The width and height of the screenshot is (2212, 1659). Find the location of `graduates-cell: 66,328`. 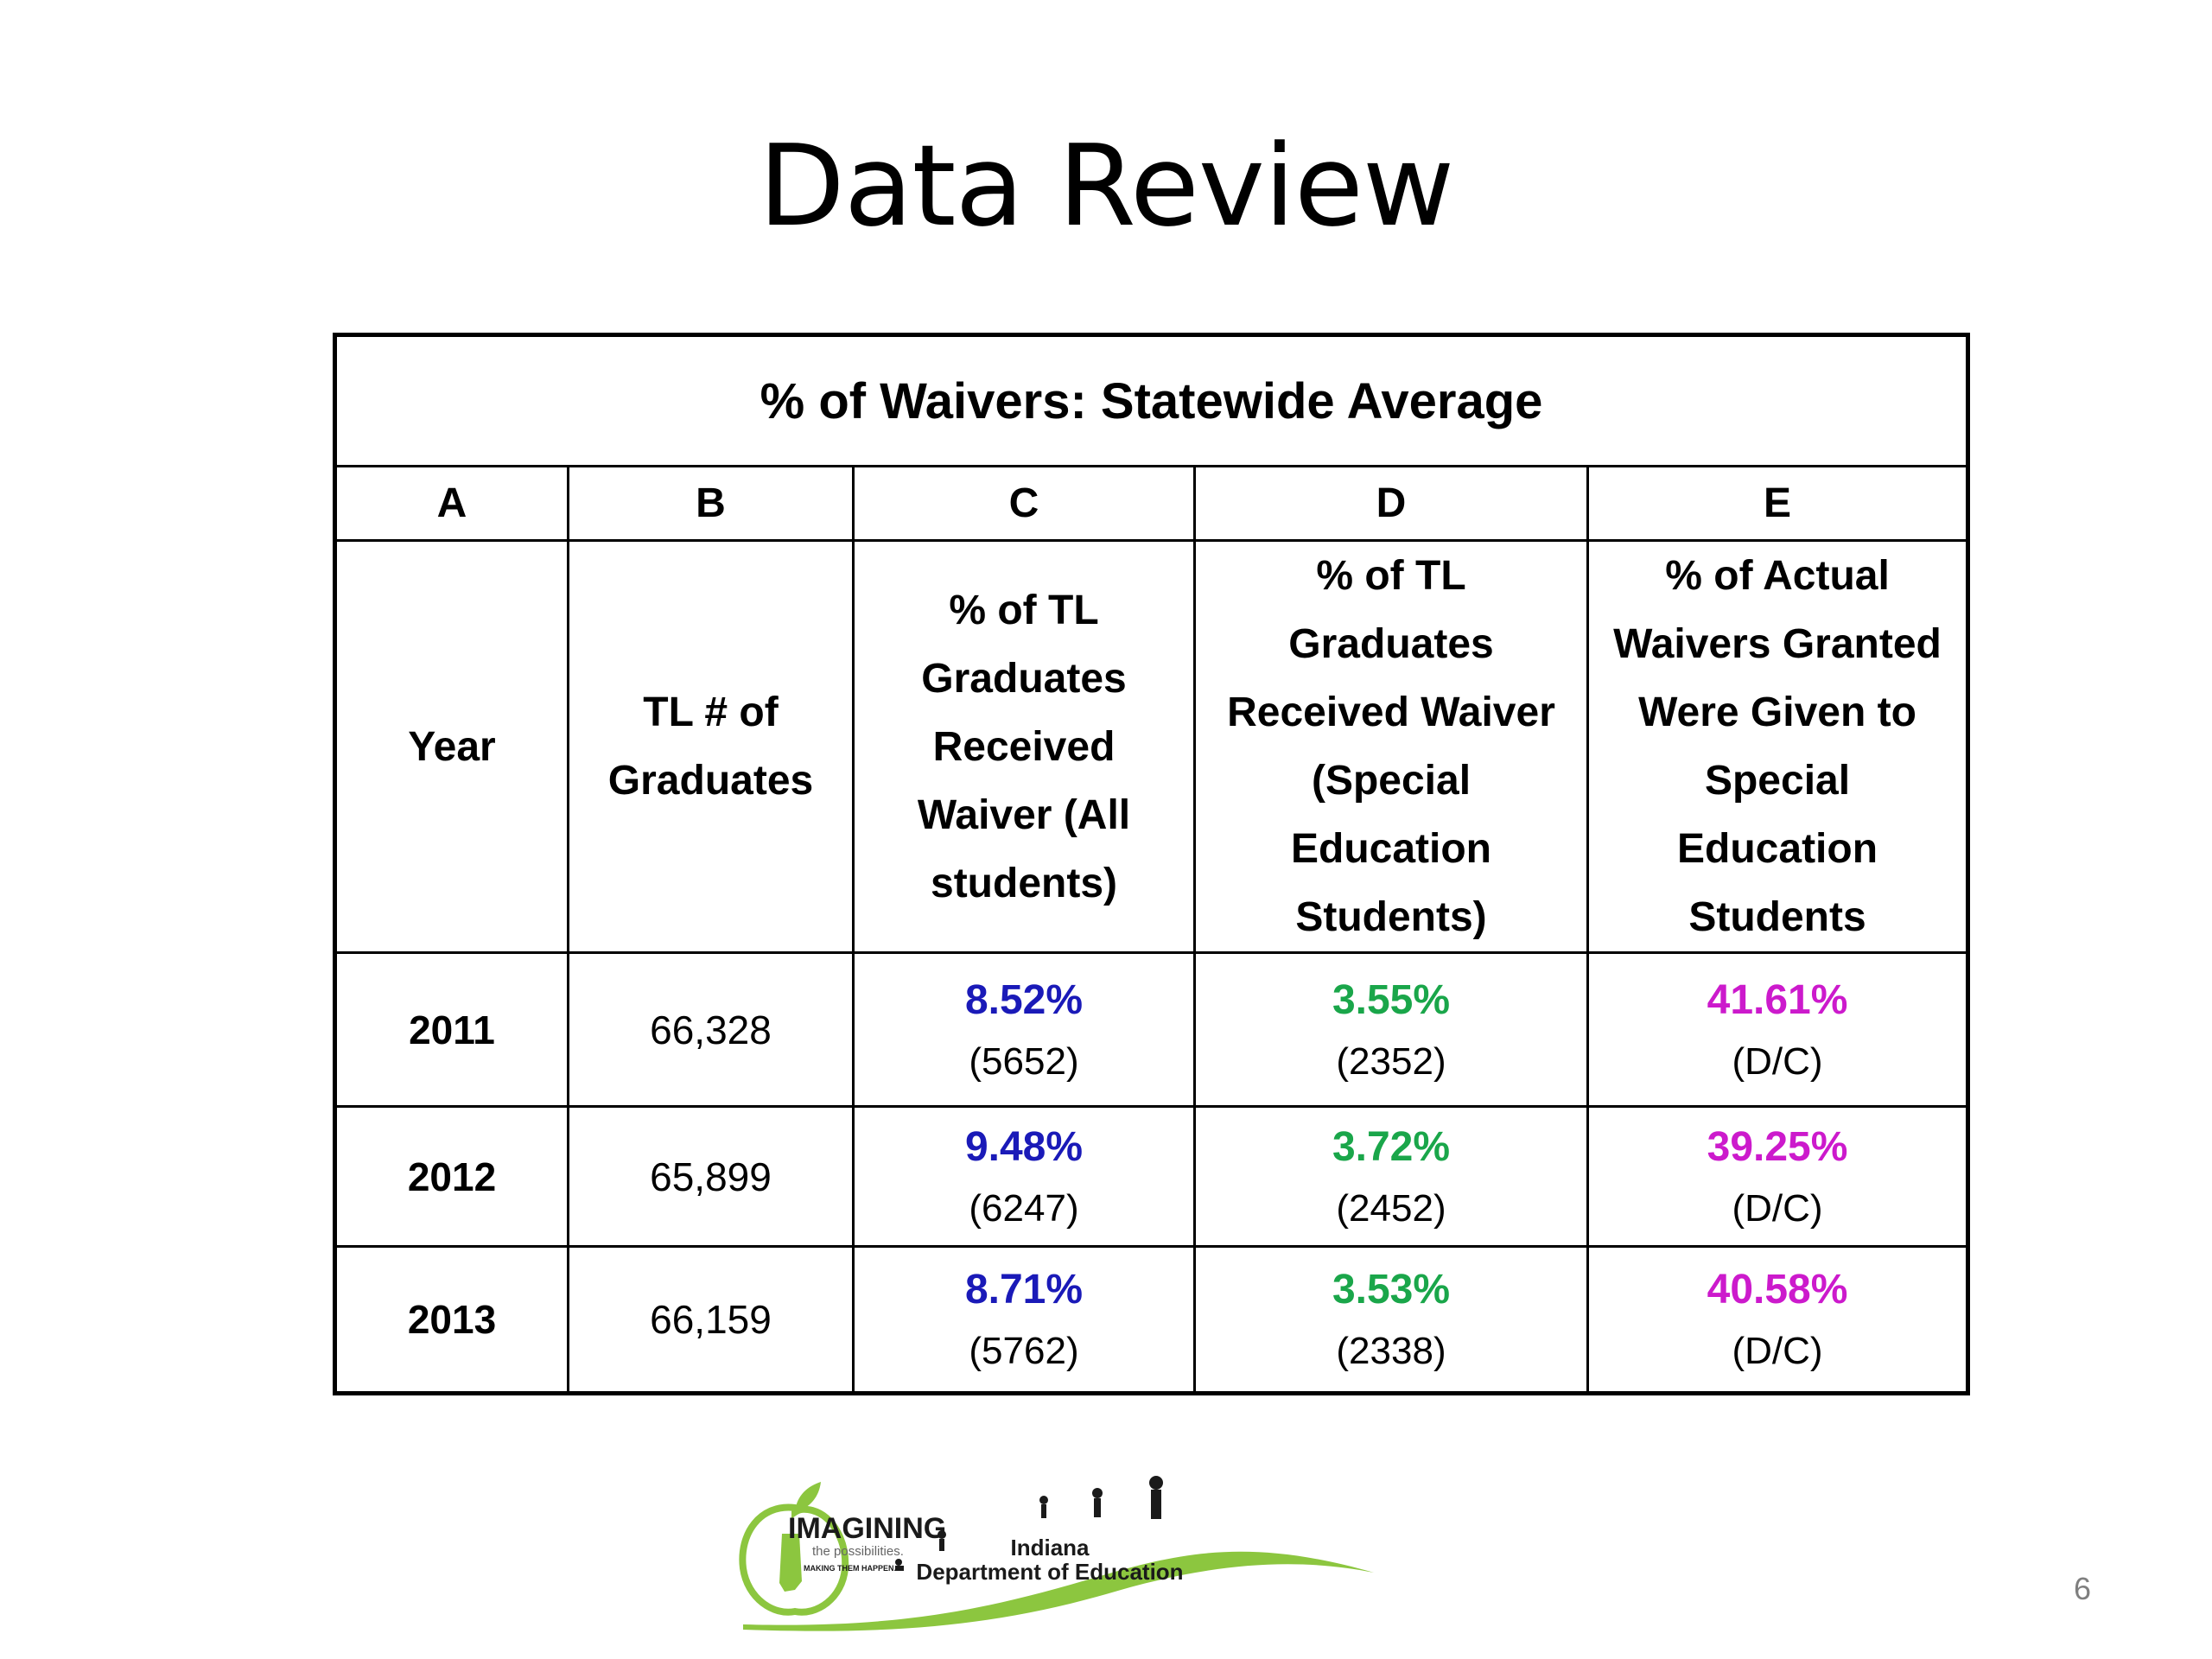

graduates-cell: 66,328 is located at coordinates (711, 1029).